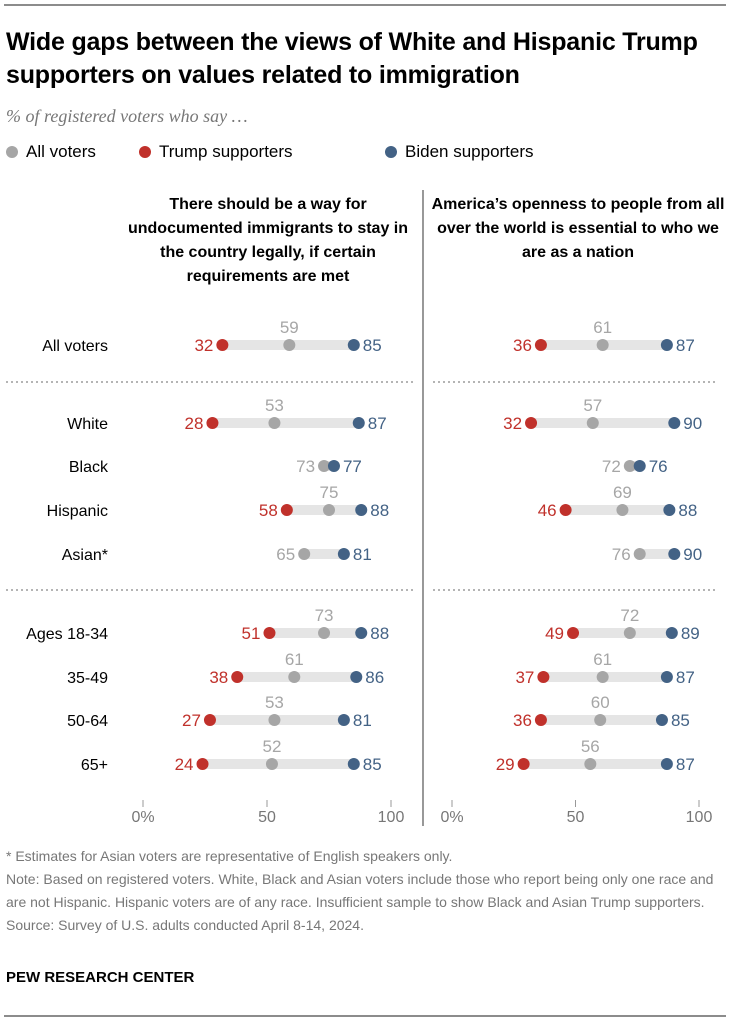  Describe the element at coordinates (51, 152) in the screenshot. I see `legend-item-all-voters: All voters` at that location.